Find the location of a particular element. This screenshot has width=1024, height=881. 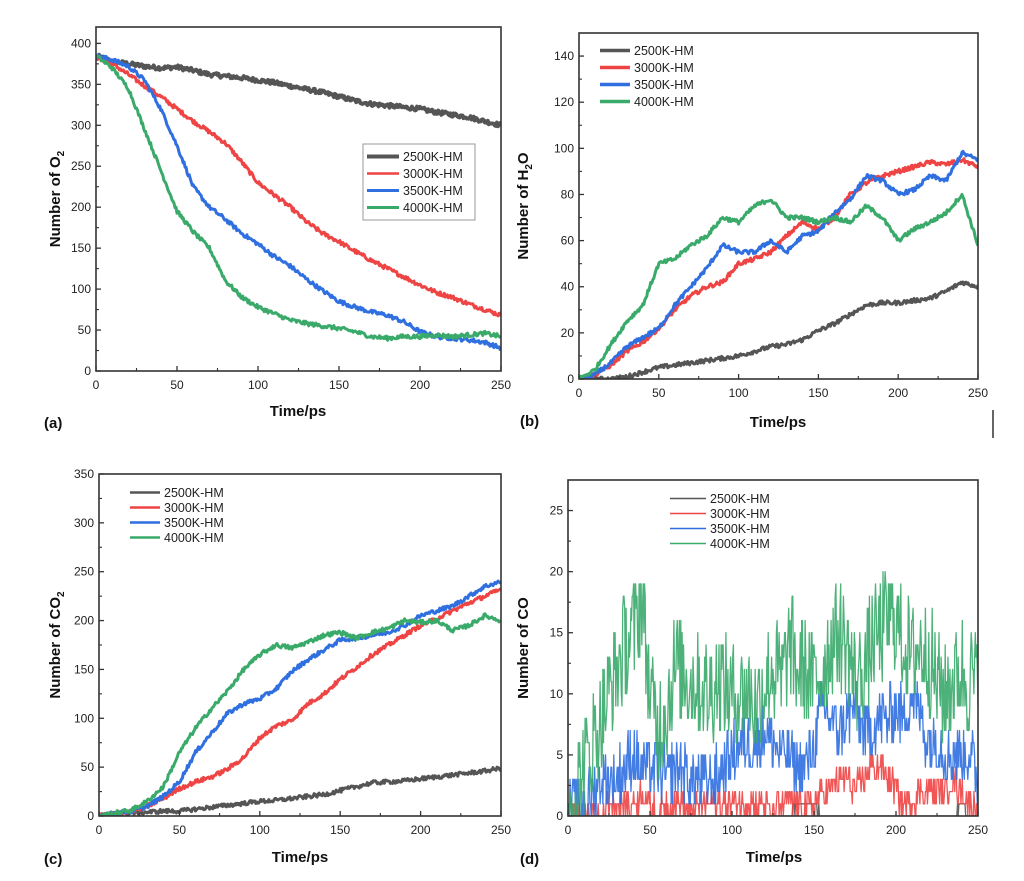

y-tick-label: 5 is located at coordinates (559, 755).